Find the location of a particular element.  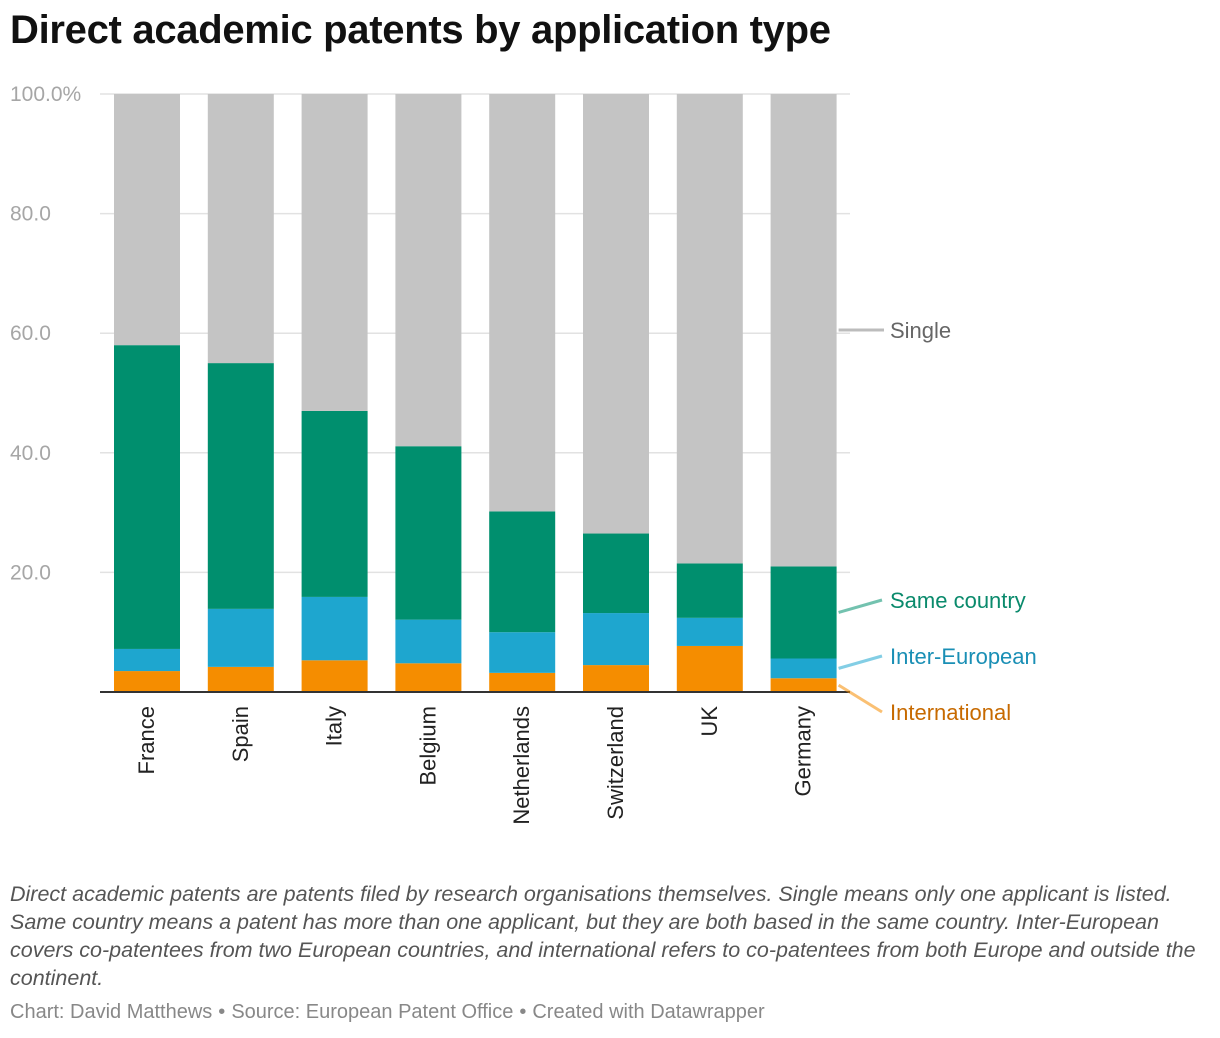

legend-label-inter-european: Inter-European is located at coordinates (963, 656).